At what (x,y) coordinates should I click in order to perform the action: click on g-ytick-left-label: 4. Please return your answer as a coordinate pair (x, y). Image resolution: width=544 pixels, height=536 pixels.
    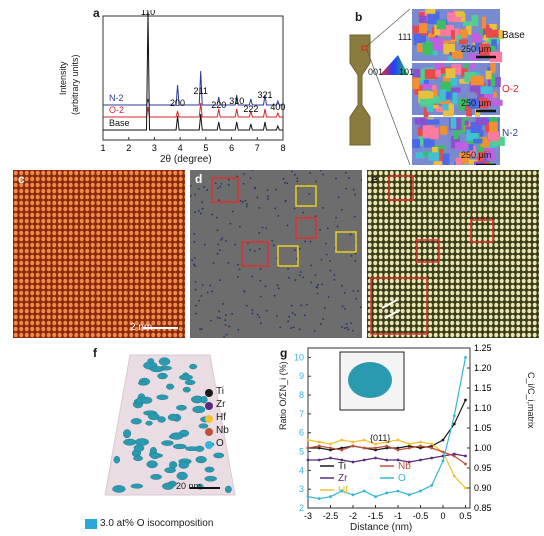
    Looking at the image, I should click on (301, 470).